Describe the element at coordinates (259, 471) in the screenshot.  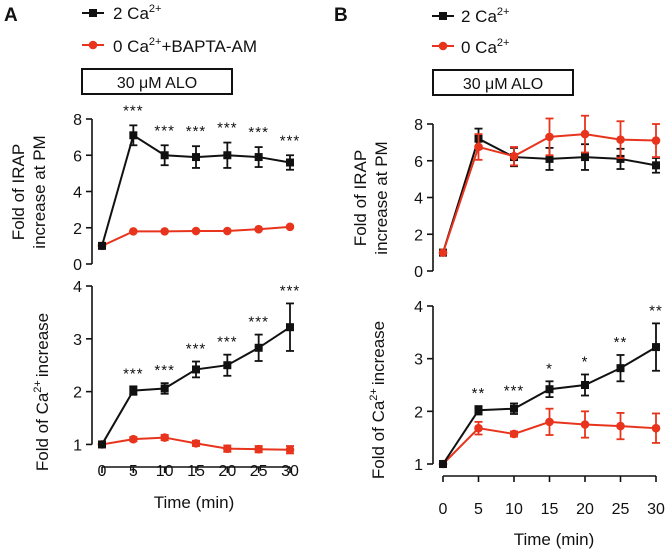
I see `x-tick-label-a-bottom: 25` at that location.